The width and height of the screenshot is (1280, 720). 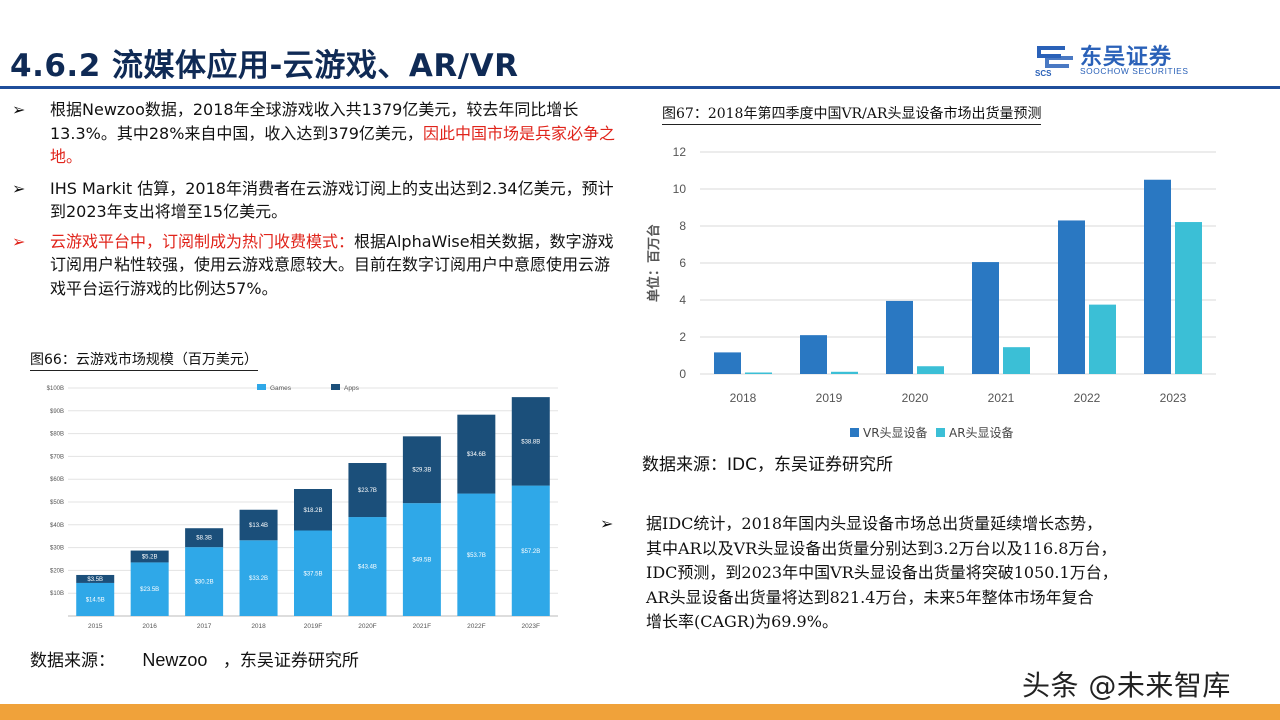 I want to click on data-label-games: $14.5B, so click(x=95, y=600).